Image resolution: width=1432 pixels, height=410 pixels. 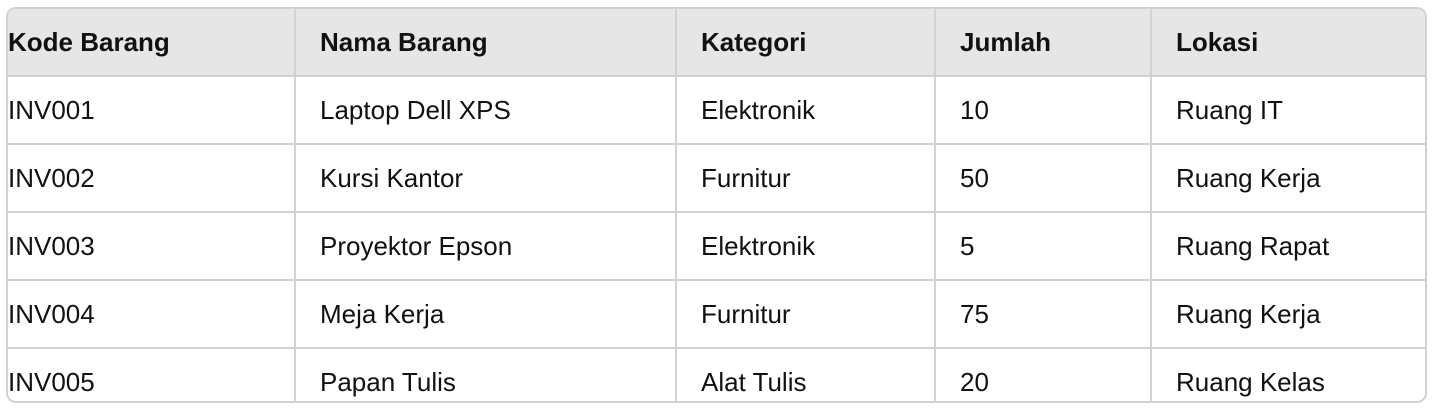 What do you see at coordinates (486, 110) in the screenshot?
I see `cell-nama-barang: Laptop Dell XPS` at bounding box center [486, 110].